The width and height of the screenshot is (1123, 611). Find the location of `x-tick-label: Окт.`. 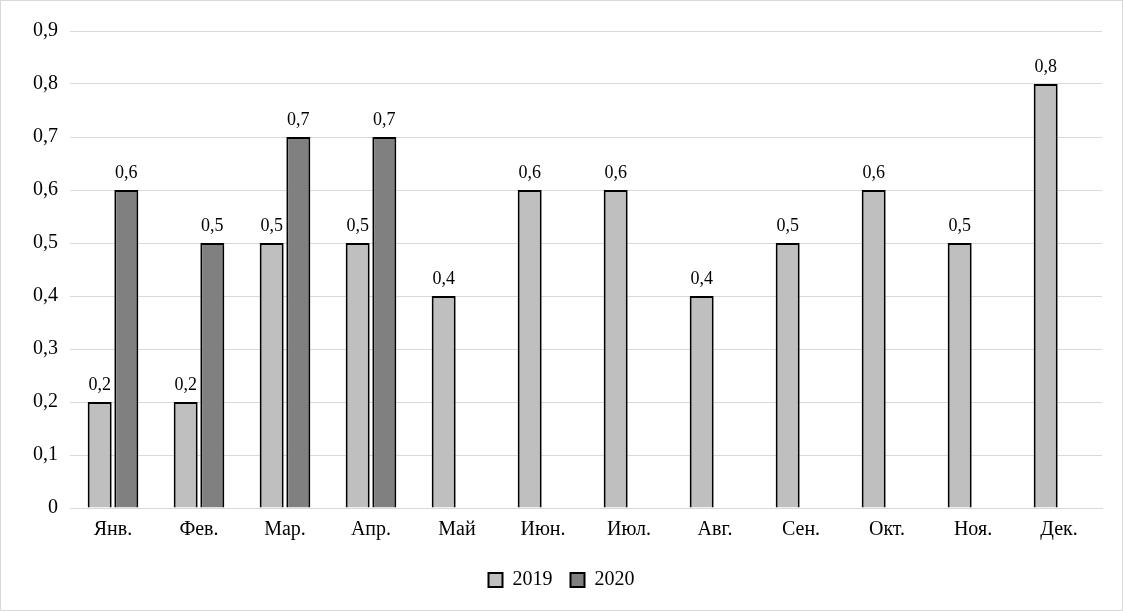

x-tick-label: Окт. is located at coordinates (887, 528).